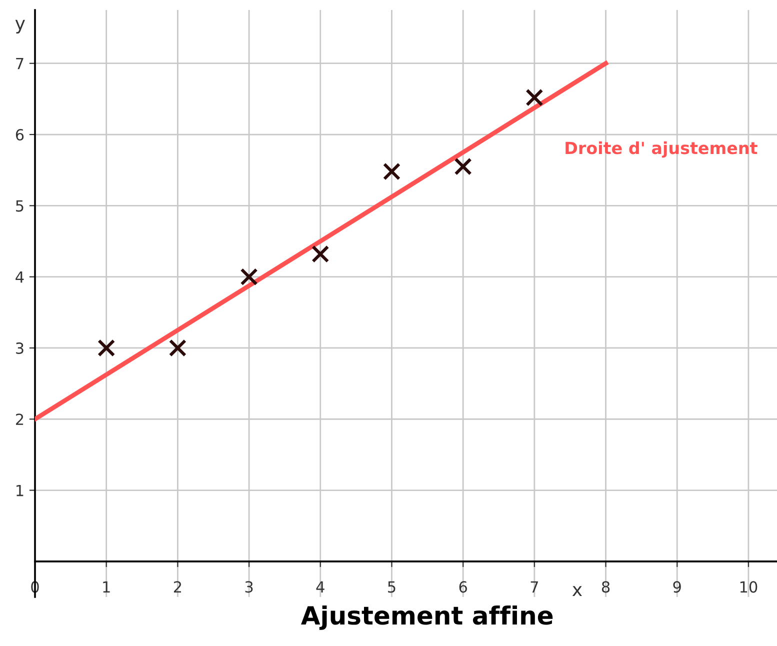  Describe the element at coordinates (106, 586) in the screenshot. I see `x-tick-label: 1` at that location.